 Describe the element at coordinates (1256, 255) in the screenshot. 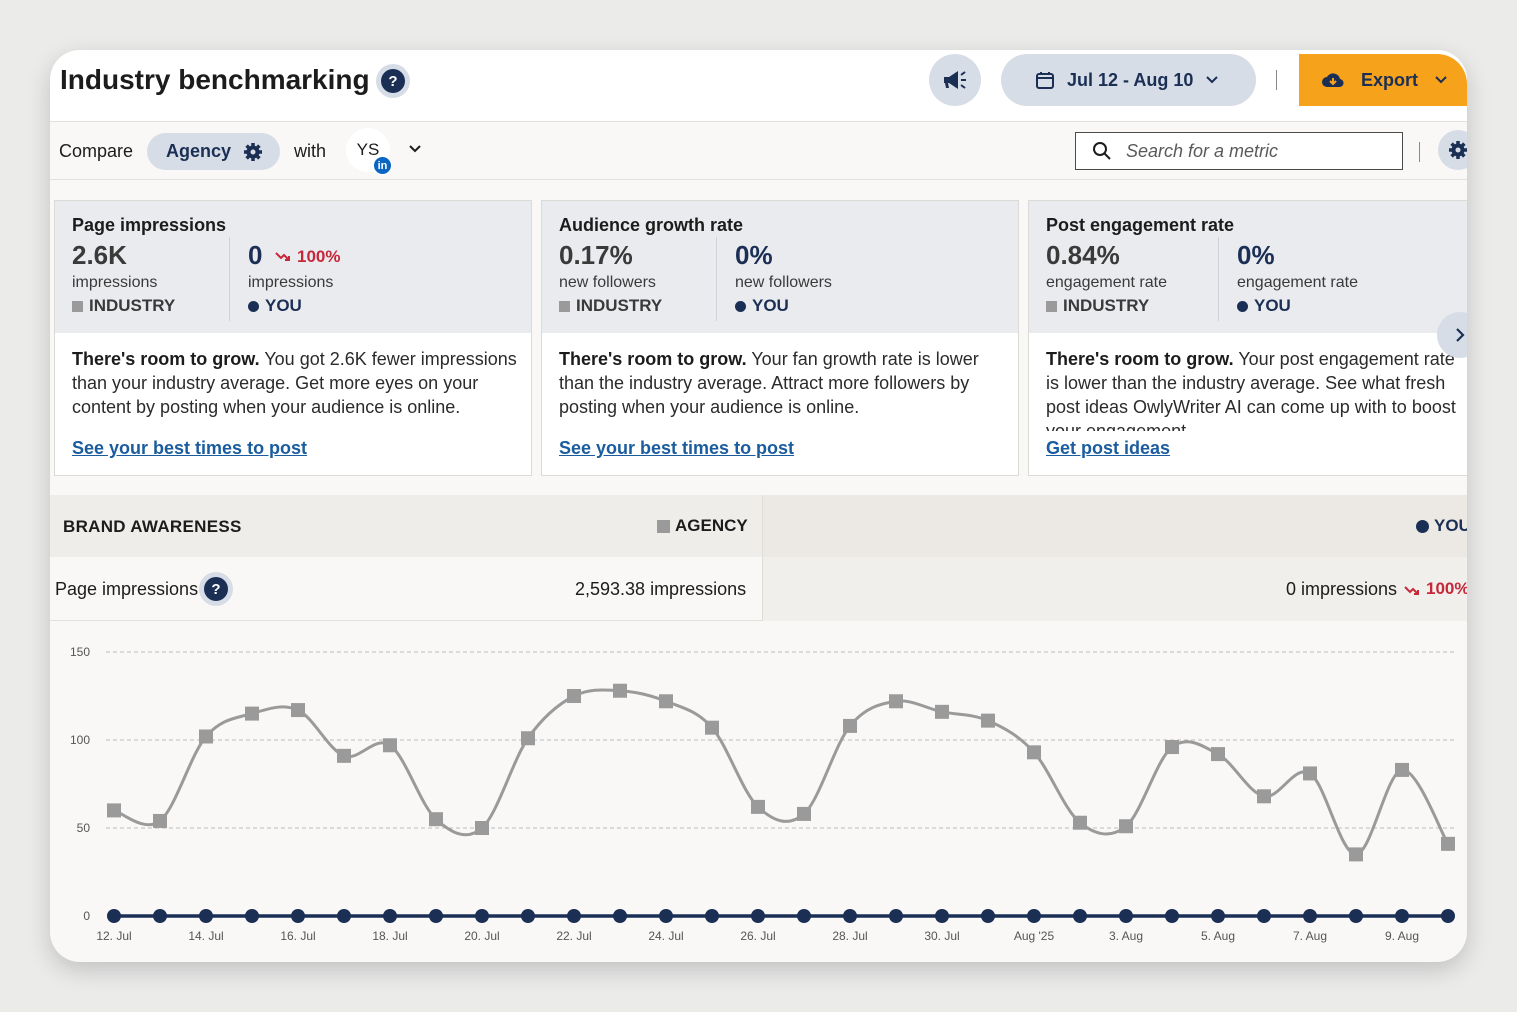

I see `you-value: 0%` at that location.